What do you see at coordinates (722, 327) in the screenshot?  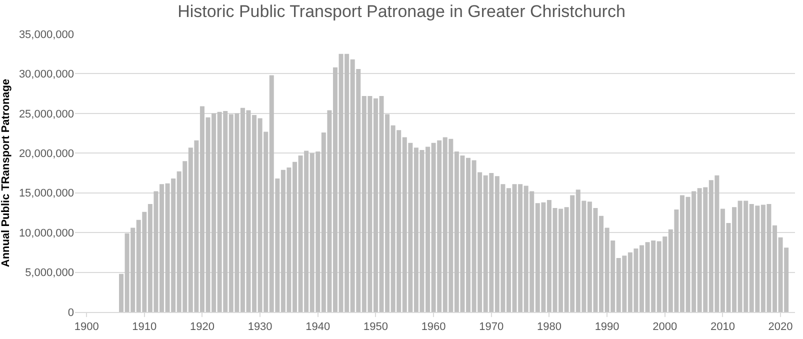 I see `x-tick-label: 2010` at bounding box center [722, 327].